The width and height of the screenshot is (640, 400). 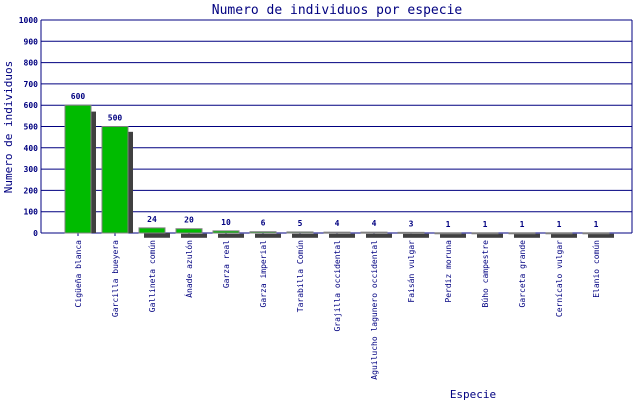 What do you see at coordinates (31, 105) in the screenshot?
I see `y-tick-label: 600` at bounding box center [31, 105].